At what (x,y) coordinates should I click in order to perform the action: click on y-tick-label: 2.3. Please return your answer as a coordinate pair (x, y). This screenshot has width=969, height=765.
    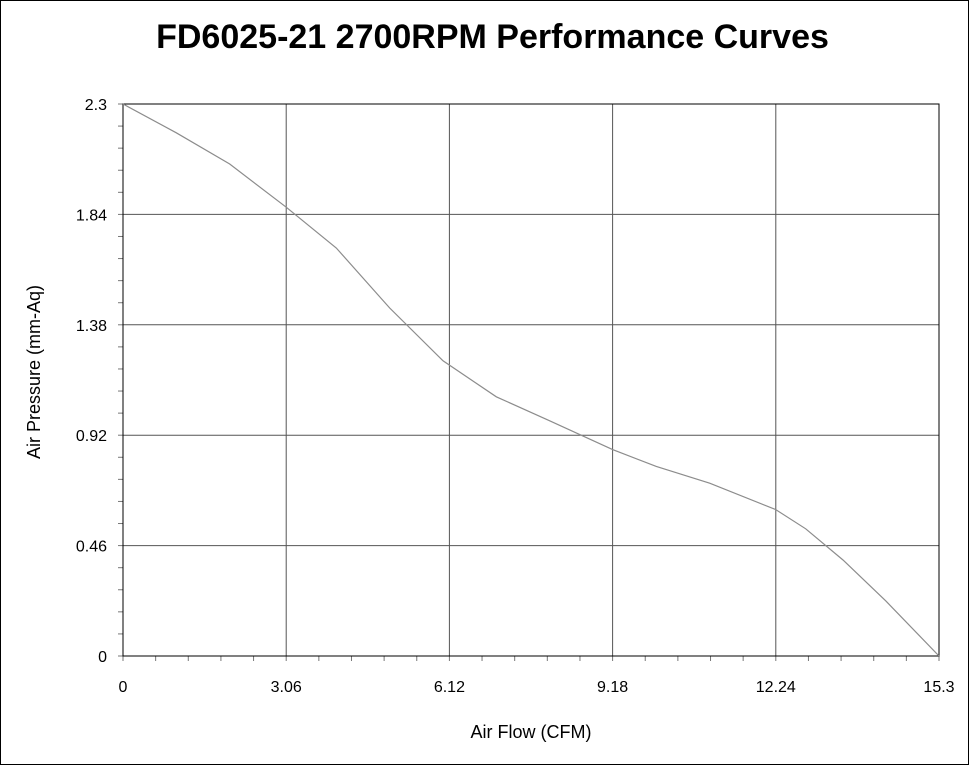
    Looking at the image, I should click on (96, 105).